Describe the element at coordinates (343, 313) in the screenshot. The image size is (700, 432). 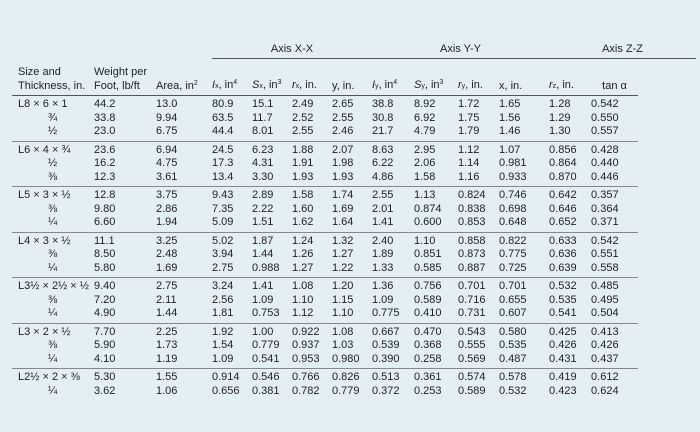
I see `y-value: 1.10` at that location.